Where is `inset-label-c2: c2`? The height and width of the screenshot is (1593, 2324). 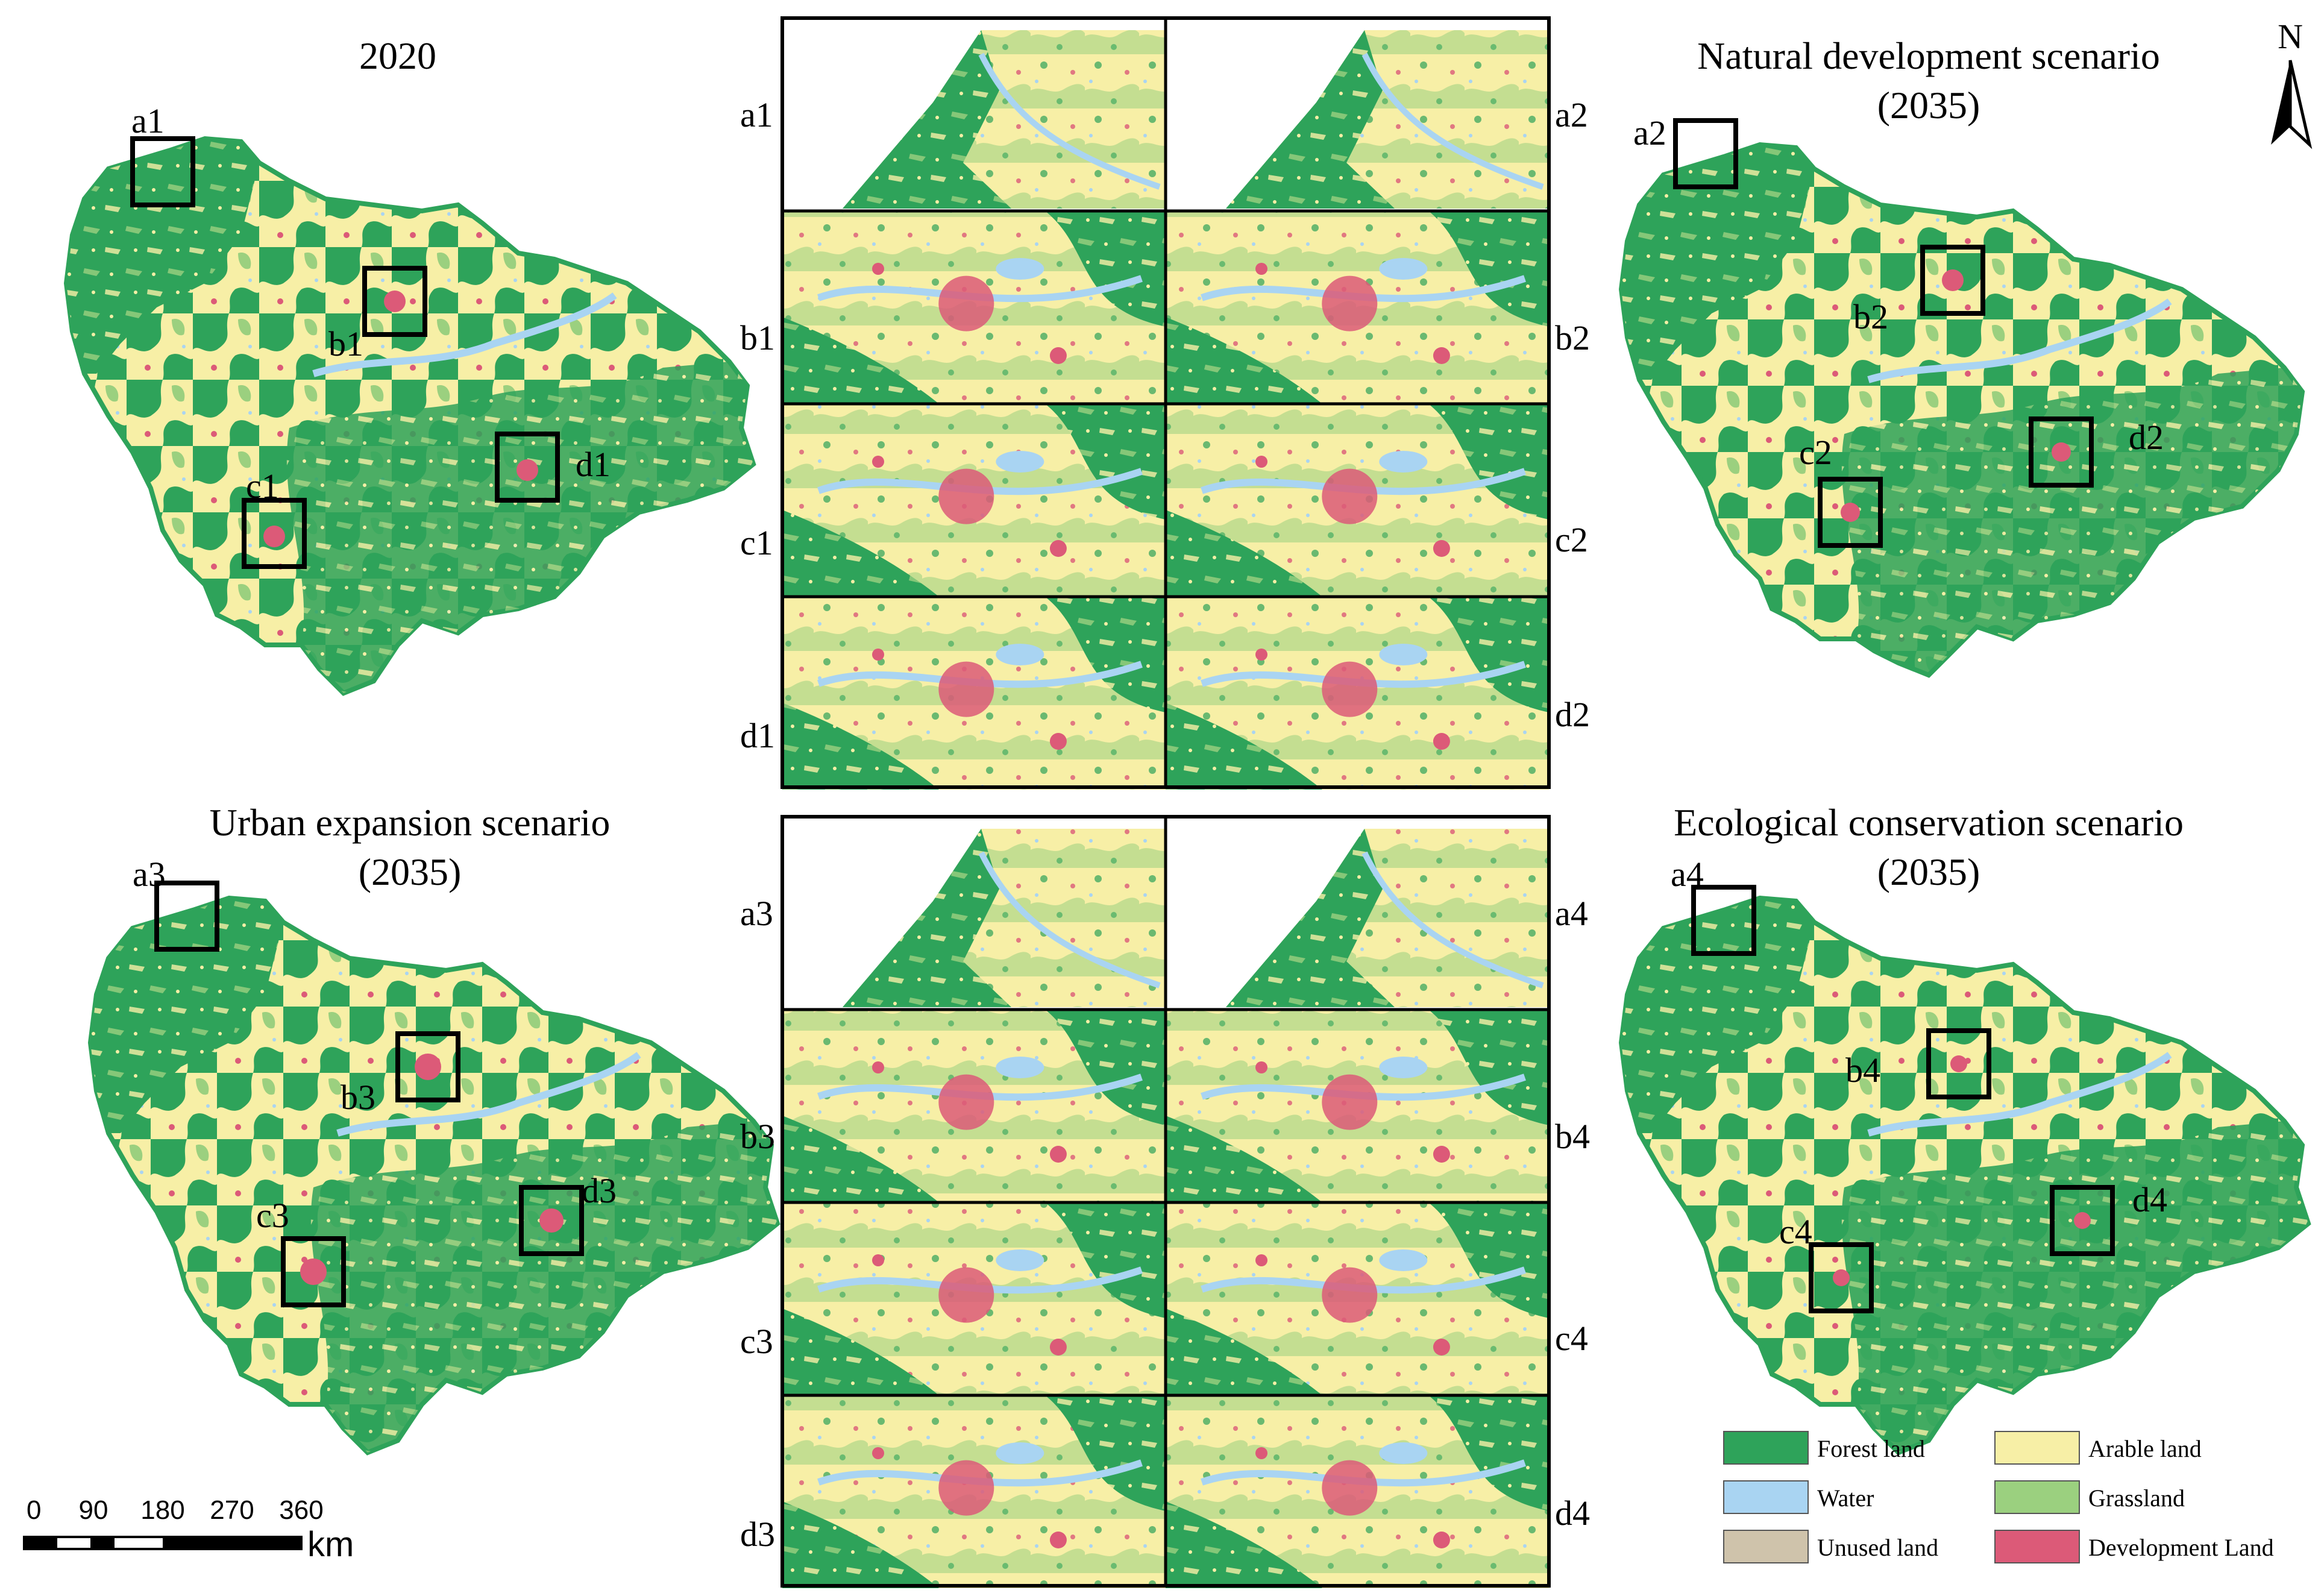
inset-label-c2: c2 is located at coordinates (1571, 539).